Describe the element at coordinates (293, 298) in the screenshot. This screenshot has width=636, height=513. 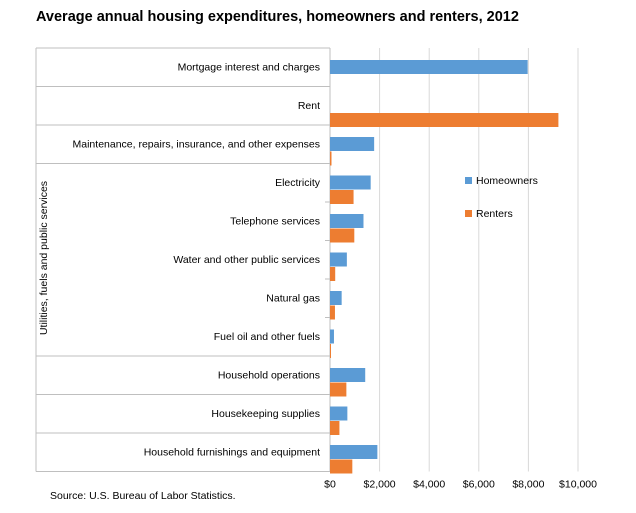
I see `category-label: Natural gas` at that location.